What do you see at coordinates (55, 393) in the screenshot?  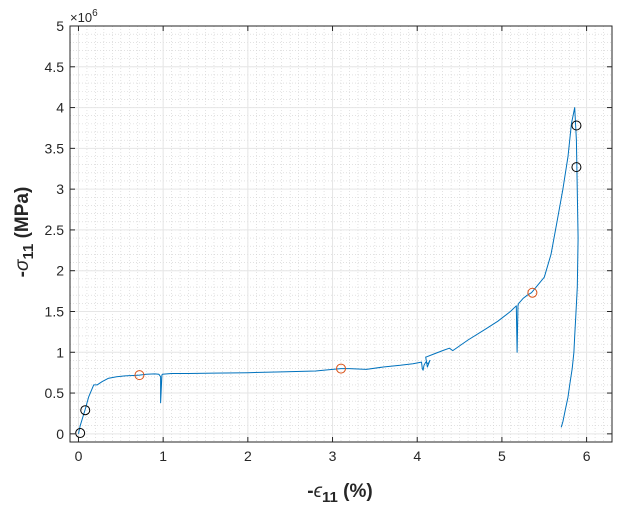 I see `y-tick-label: 0.5` at bounding box center [55, 393].